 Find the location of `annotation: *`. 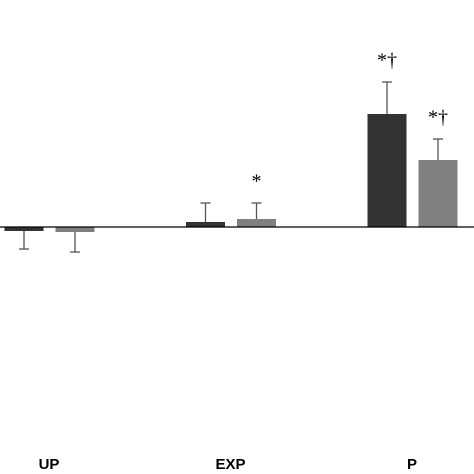

annotation: * is located at coordinates (257, 182).